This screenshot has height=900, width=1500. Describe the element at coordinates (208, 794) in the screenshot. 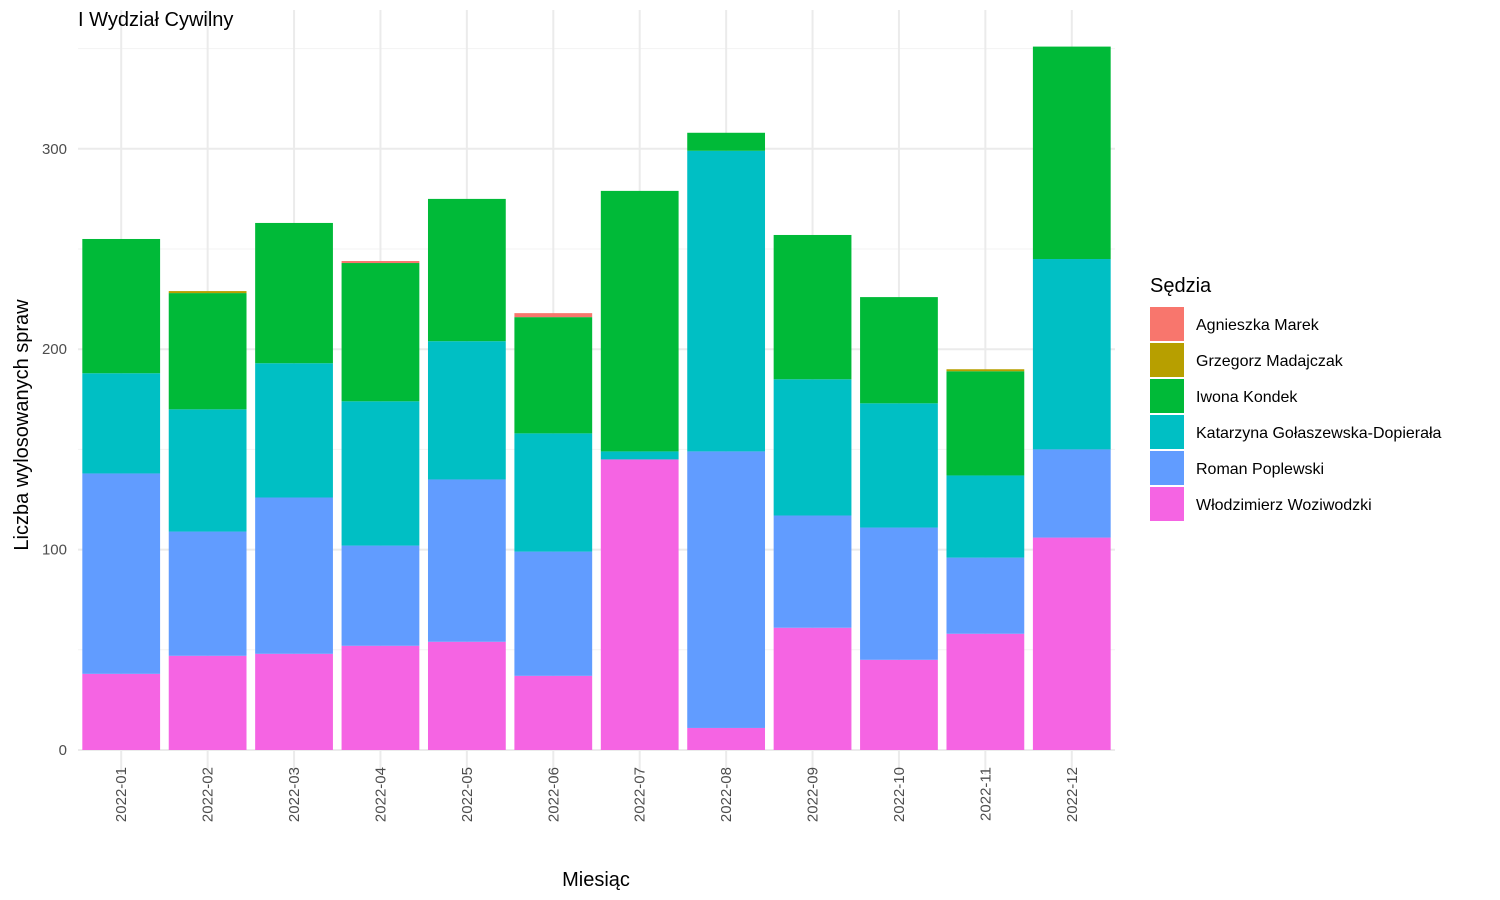

I see `x-tick-label: 2022-02` at that location.